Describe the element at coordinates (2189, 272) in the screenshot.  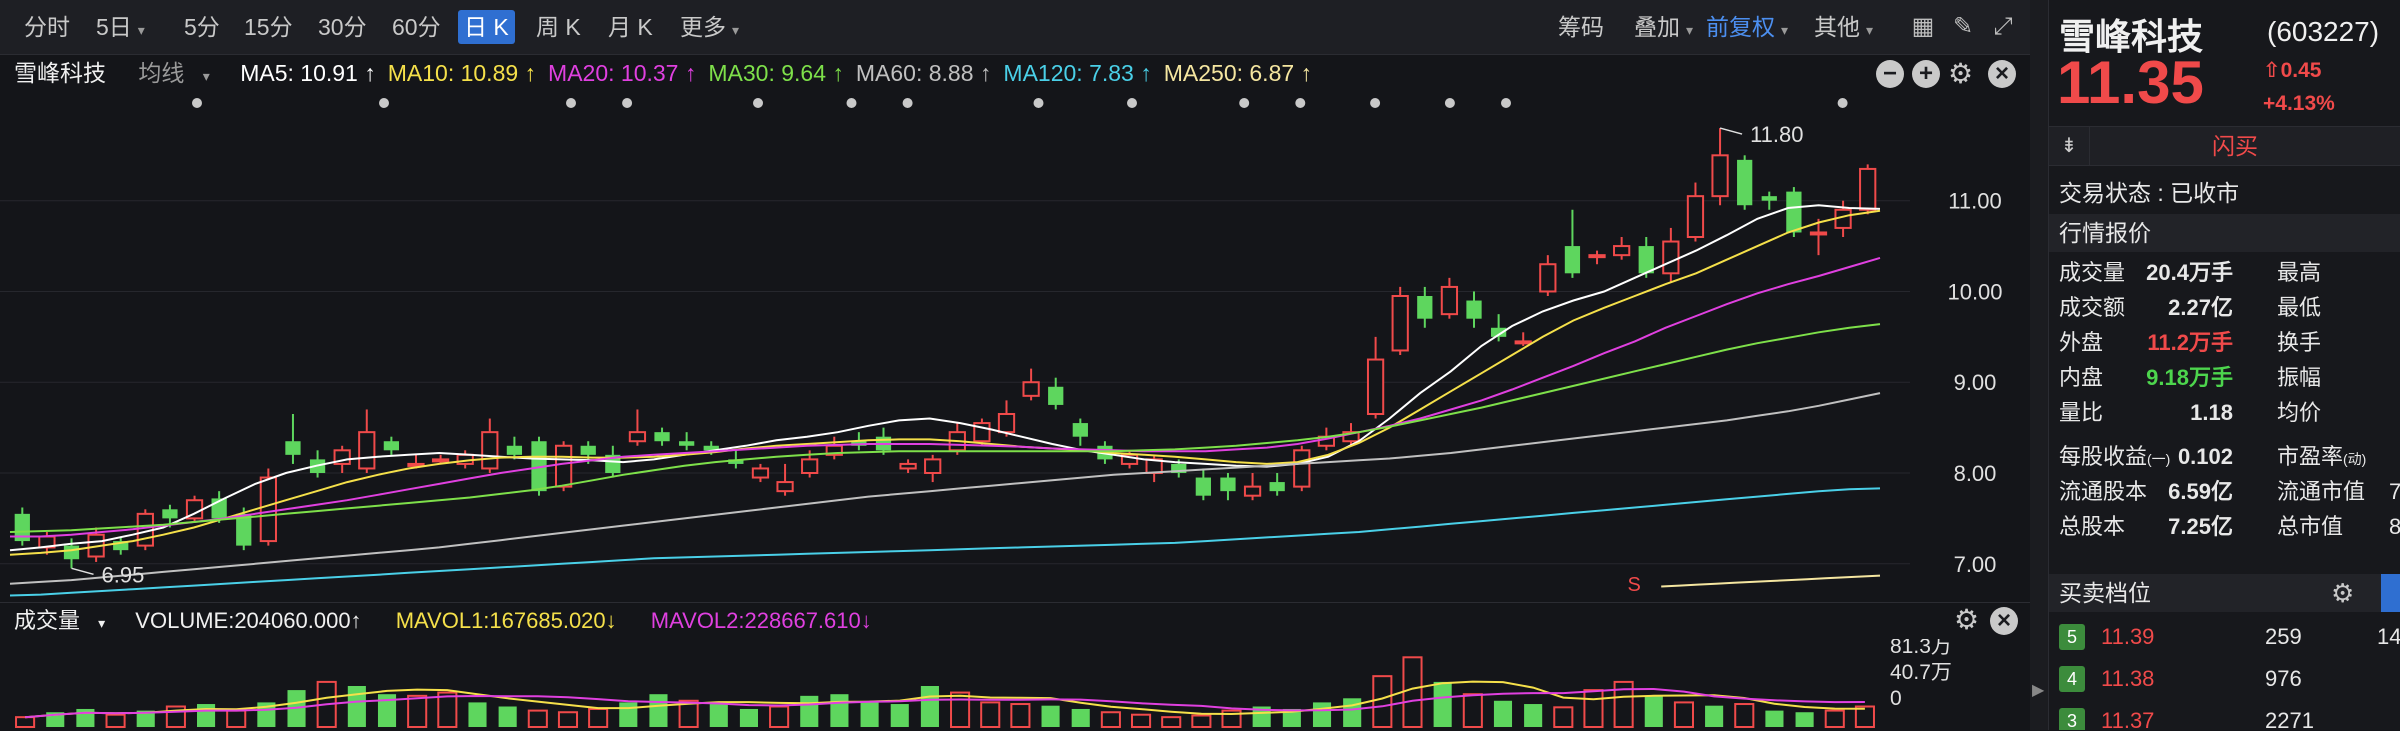
I see `quote-value: 20.4万手` at that location.